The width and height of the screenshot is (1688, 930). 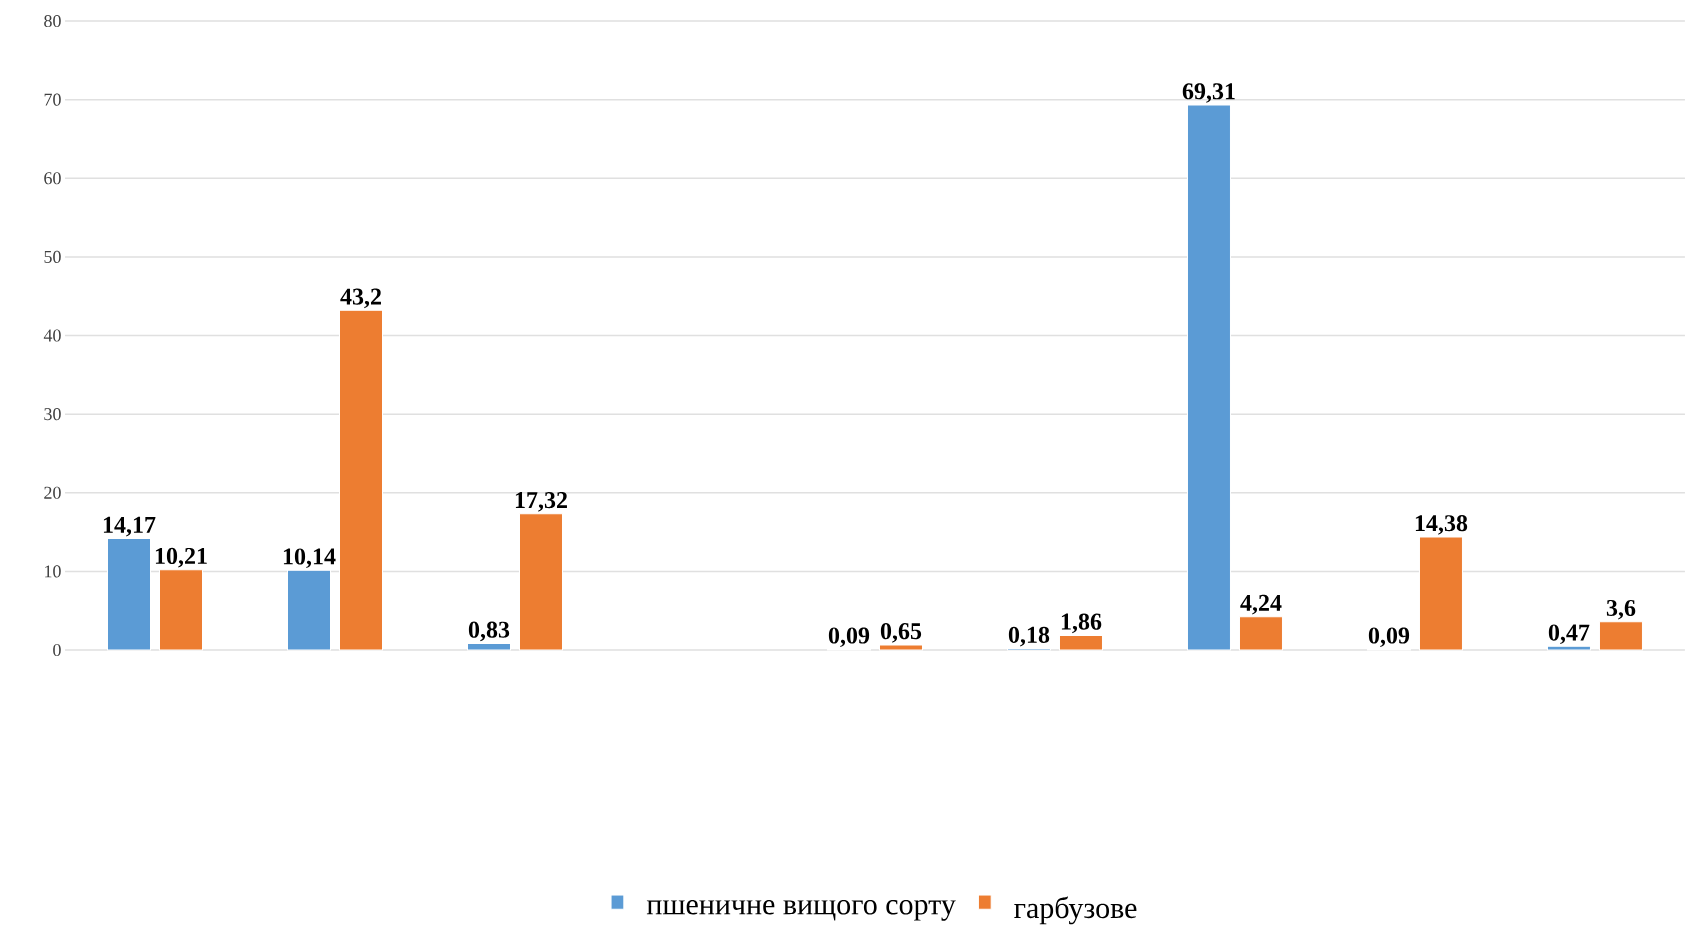 I want to click on data-label: 3,6, so click(x=1621, y=609).